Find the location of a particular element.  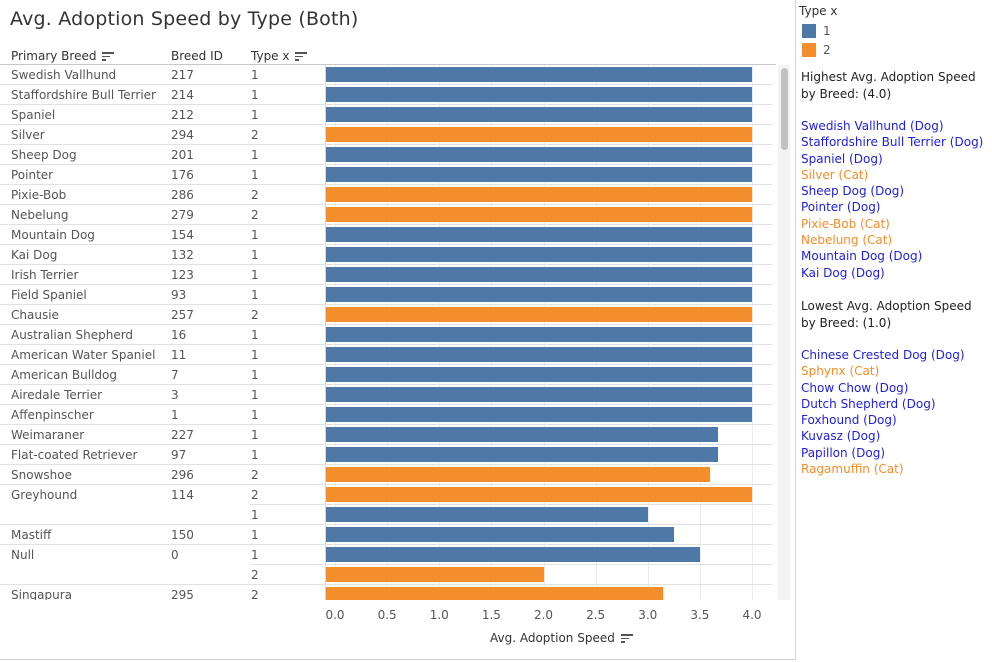

breed-cell: Spaniel is located at coordinates (33, 115).